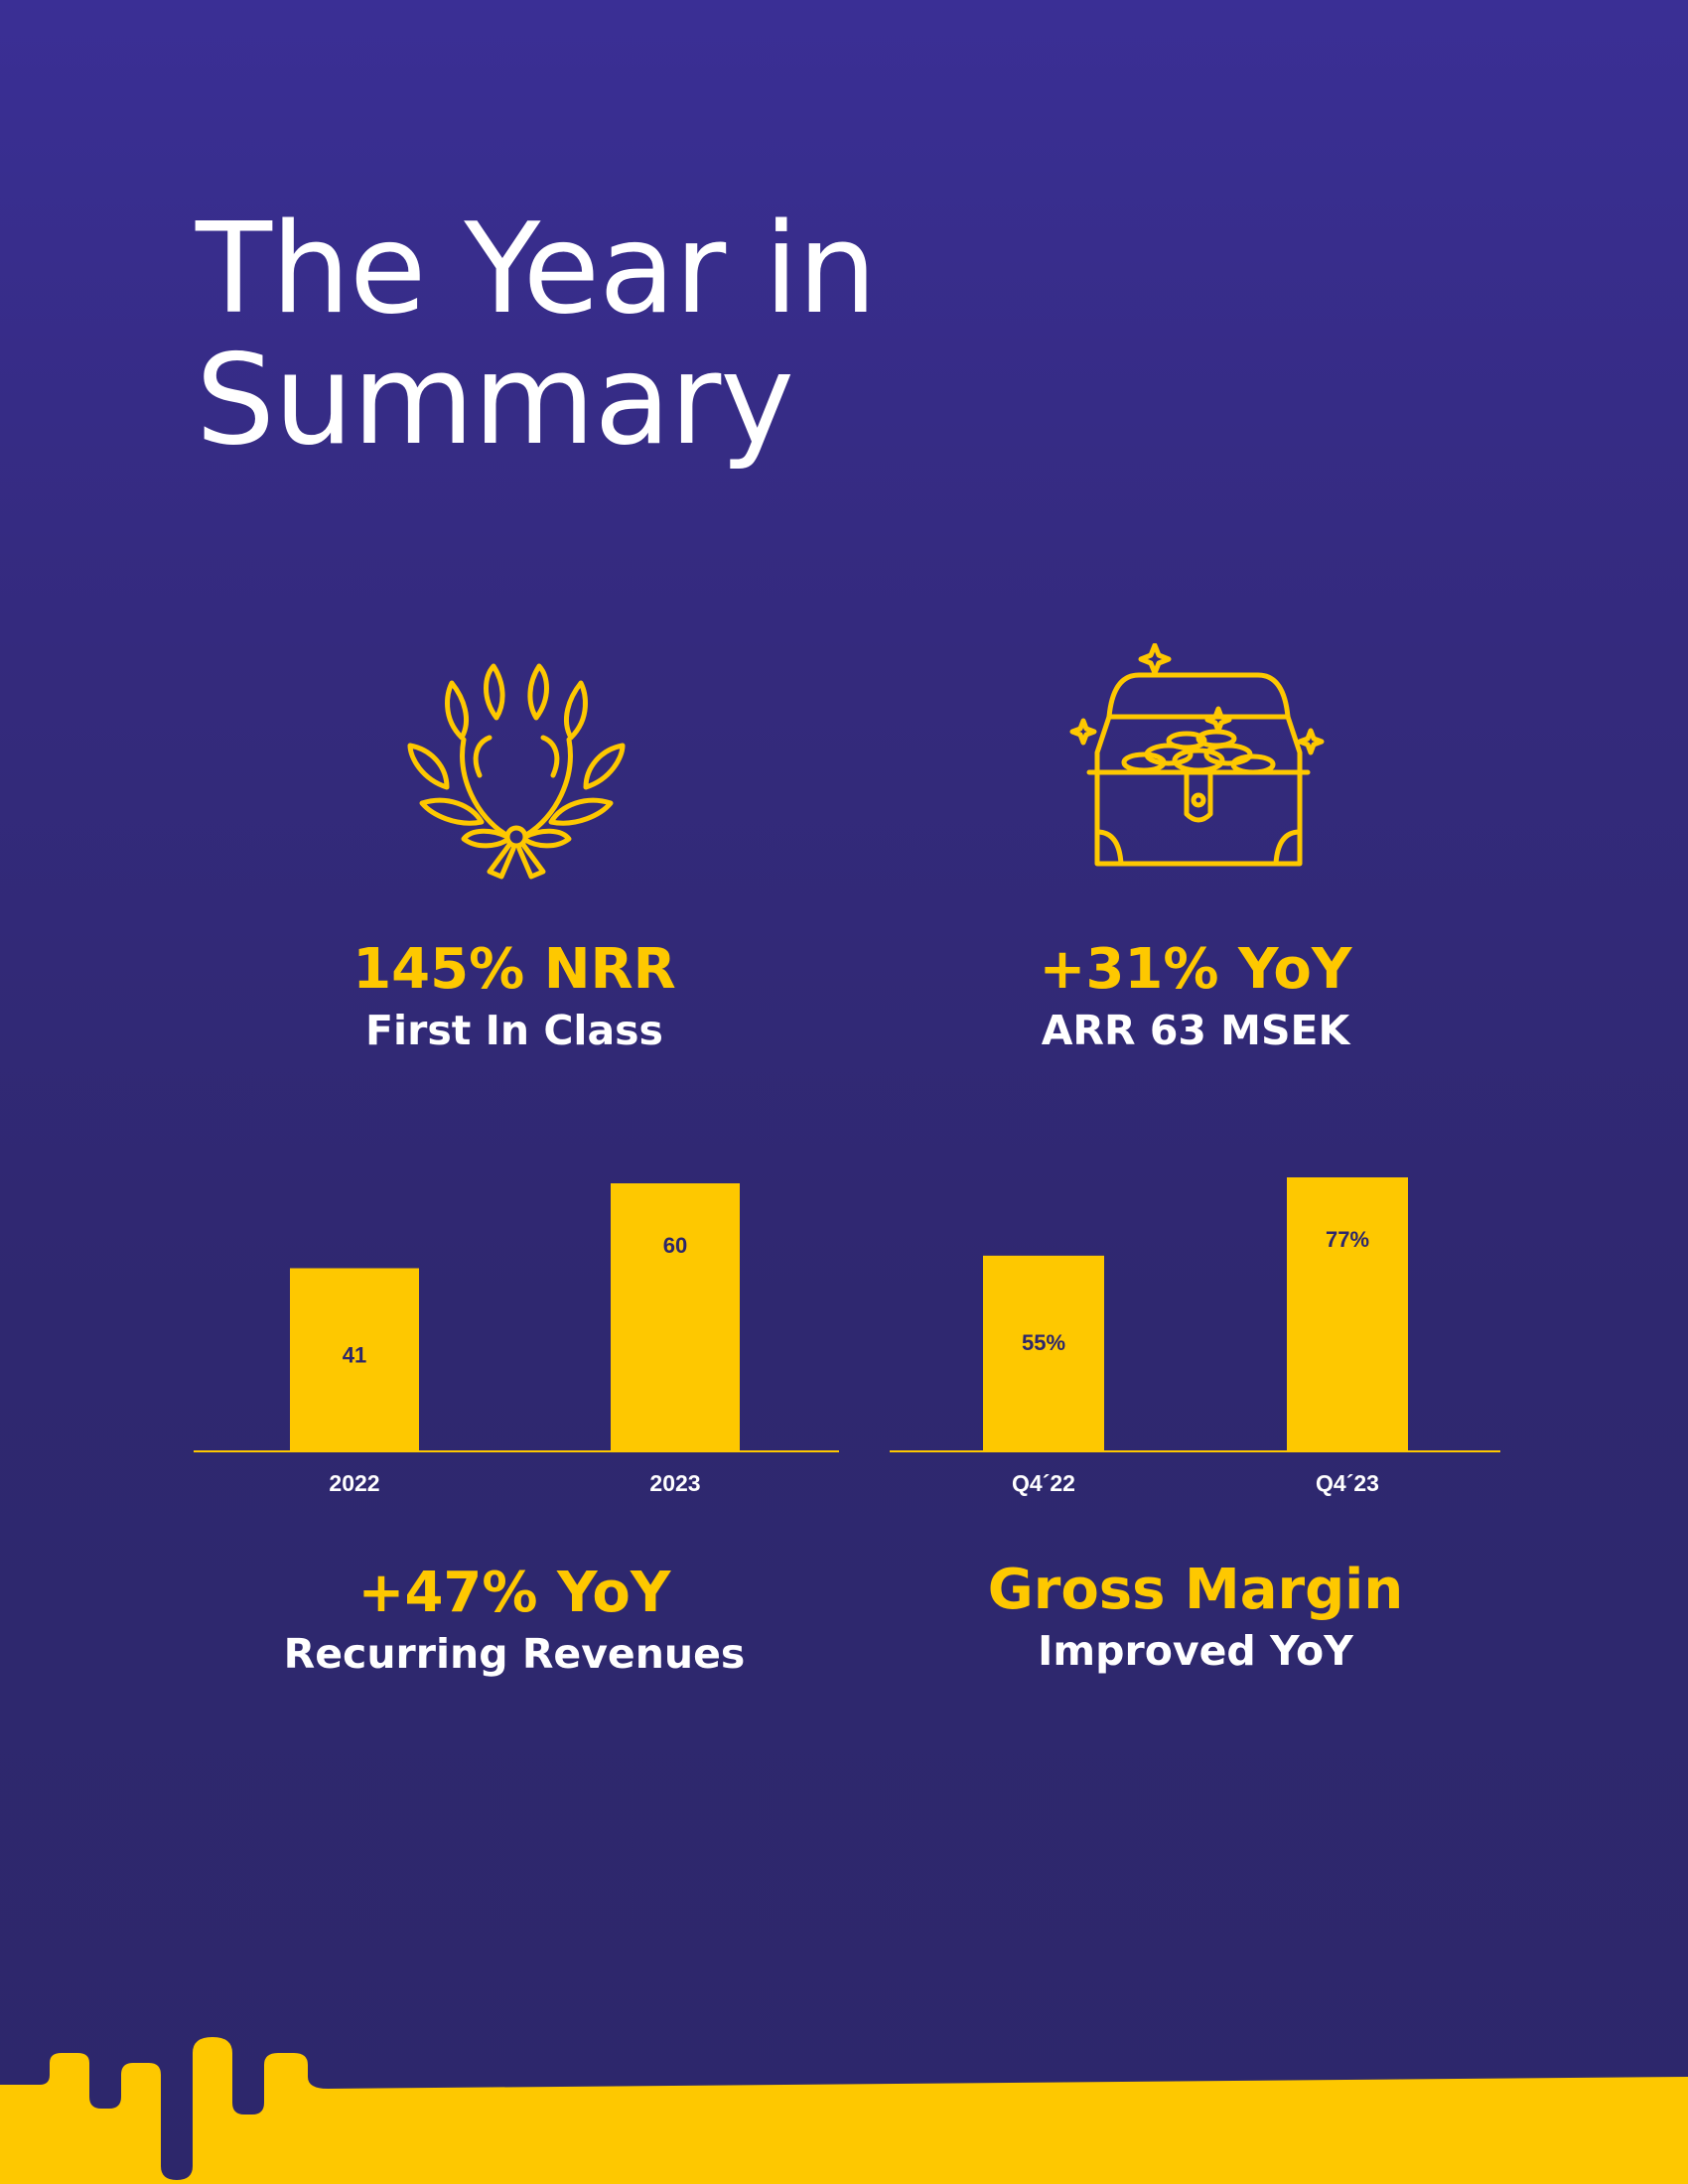  What do you see at coordinates (1195, 1030) in the screenshot?
I see `stat-arr-subtitle: ARR 63 MSEK` at bounding box center [1195, 1030].